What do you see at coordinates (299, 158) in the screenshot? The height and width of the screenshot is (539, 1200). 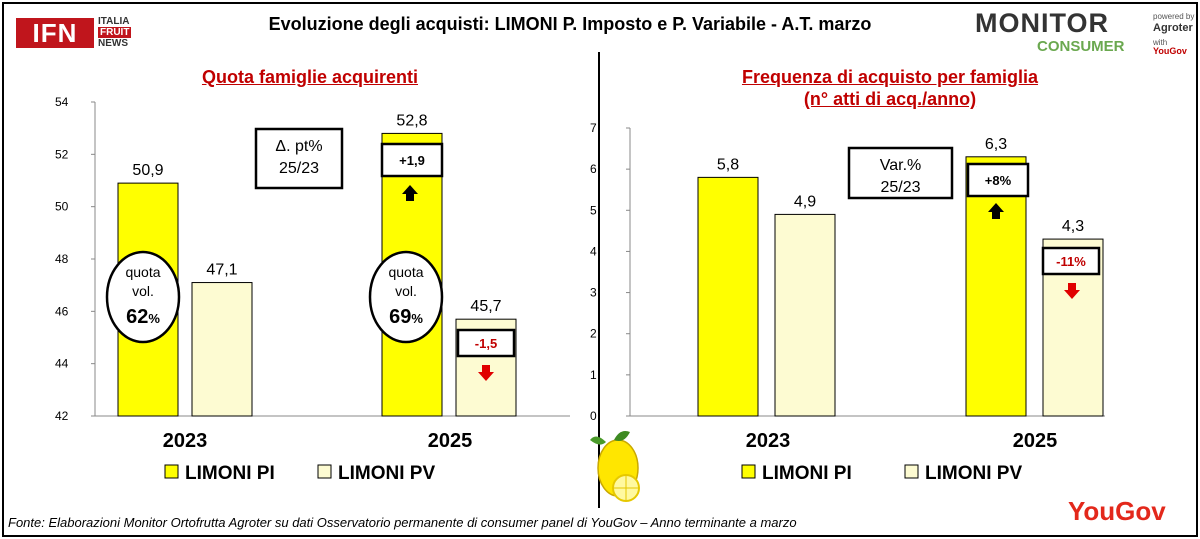 I see `chart0-change-header-box` at bounding box center [299, 158].